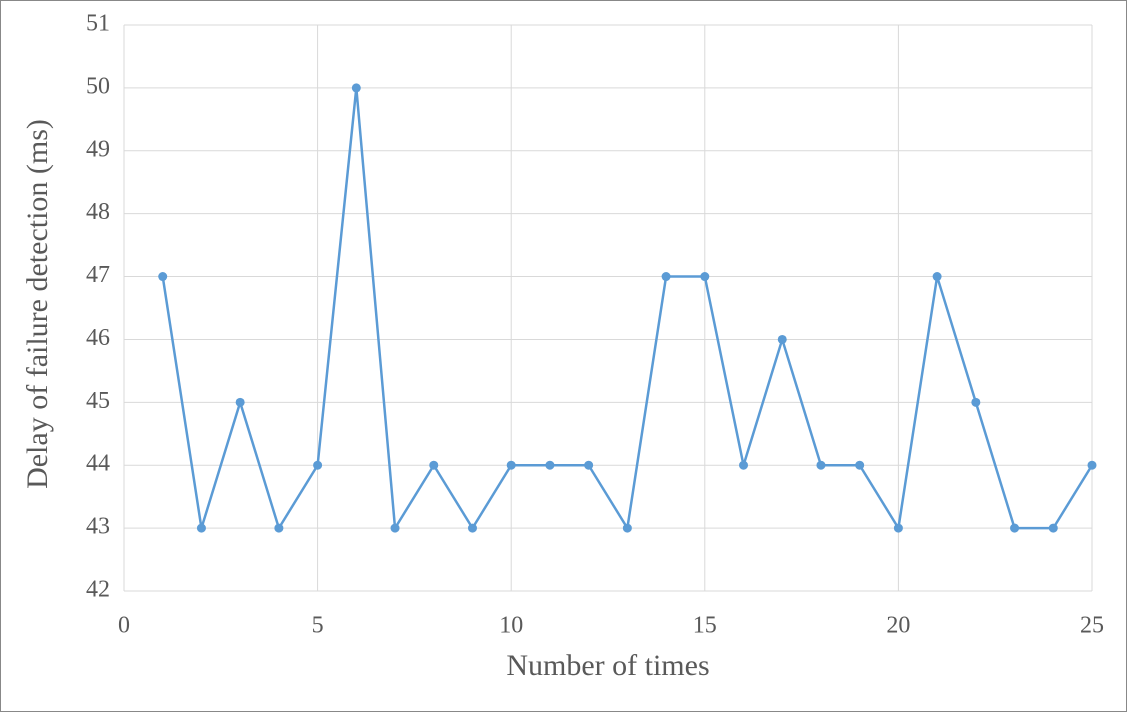  Describe the element at coordinates (898, 626) in the screenshot. I see `x-tick-label: 20` at that location.